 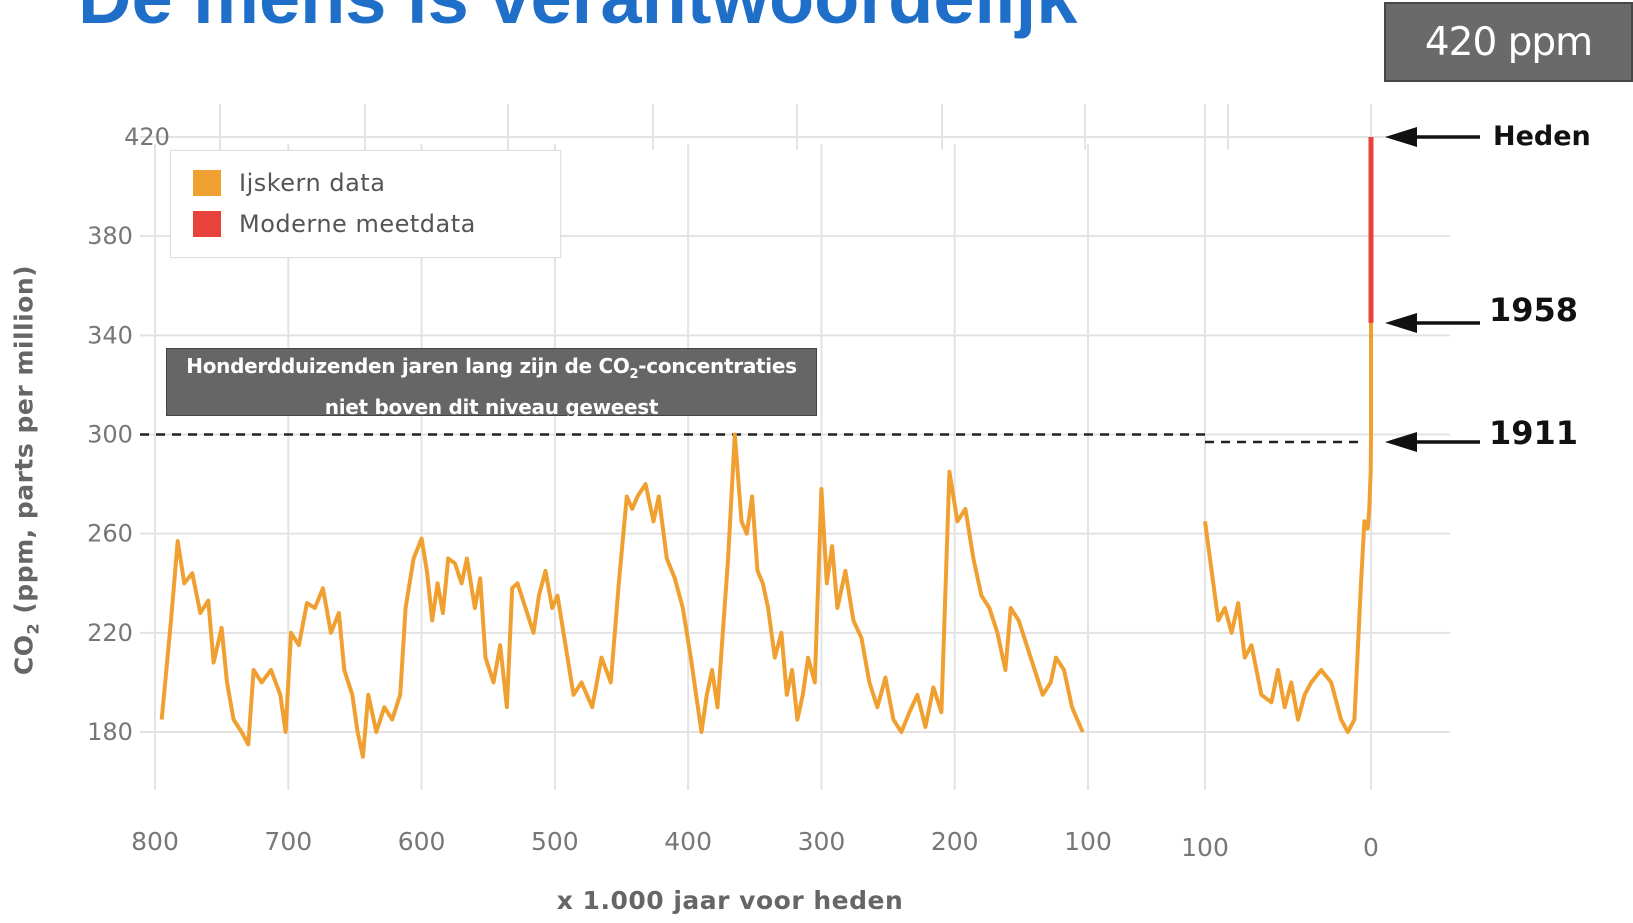 What do you see at coordinates (634, 374) in the screenshot?
I see `callout-line1-sub: 2` at bounding box center [634, 374].